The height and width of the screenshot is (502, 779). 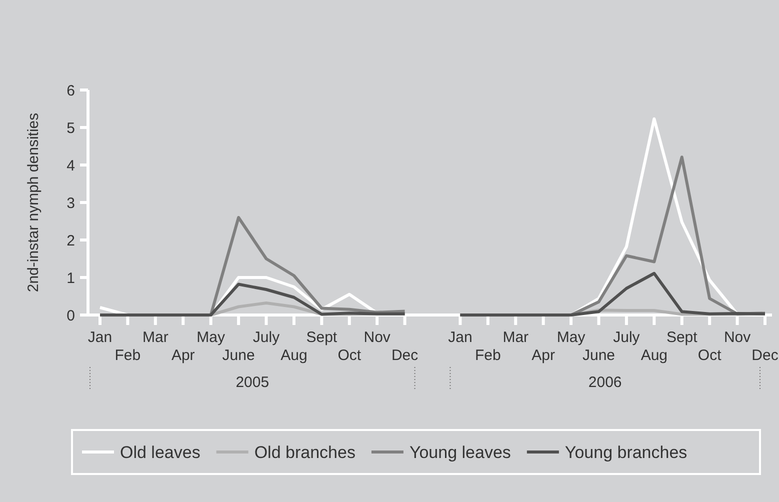 I want to click on y-tick-label: 4, so click(x=70, y=165).